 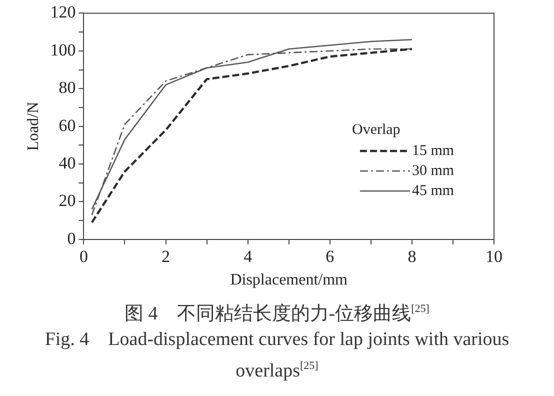 What do you see at coordinates (63, 50) in the screenshot?
I see `y-tick-label: 100` at bounding box center [63, 50].